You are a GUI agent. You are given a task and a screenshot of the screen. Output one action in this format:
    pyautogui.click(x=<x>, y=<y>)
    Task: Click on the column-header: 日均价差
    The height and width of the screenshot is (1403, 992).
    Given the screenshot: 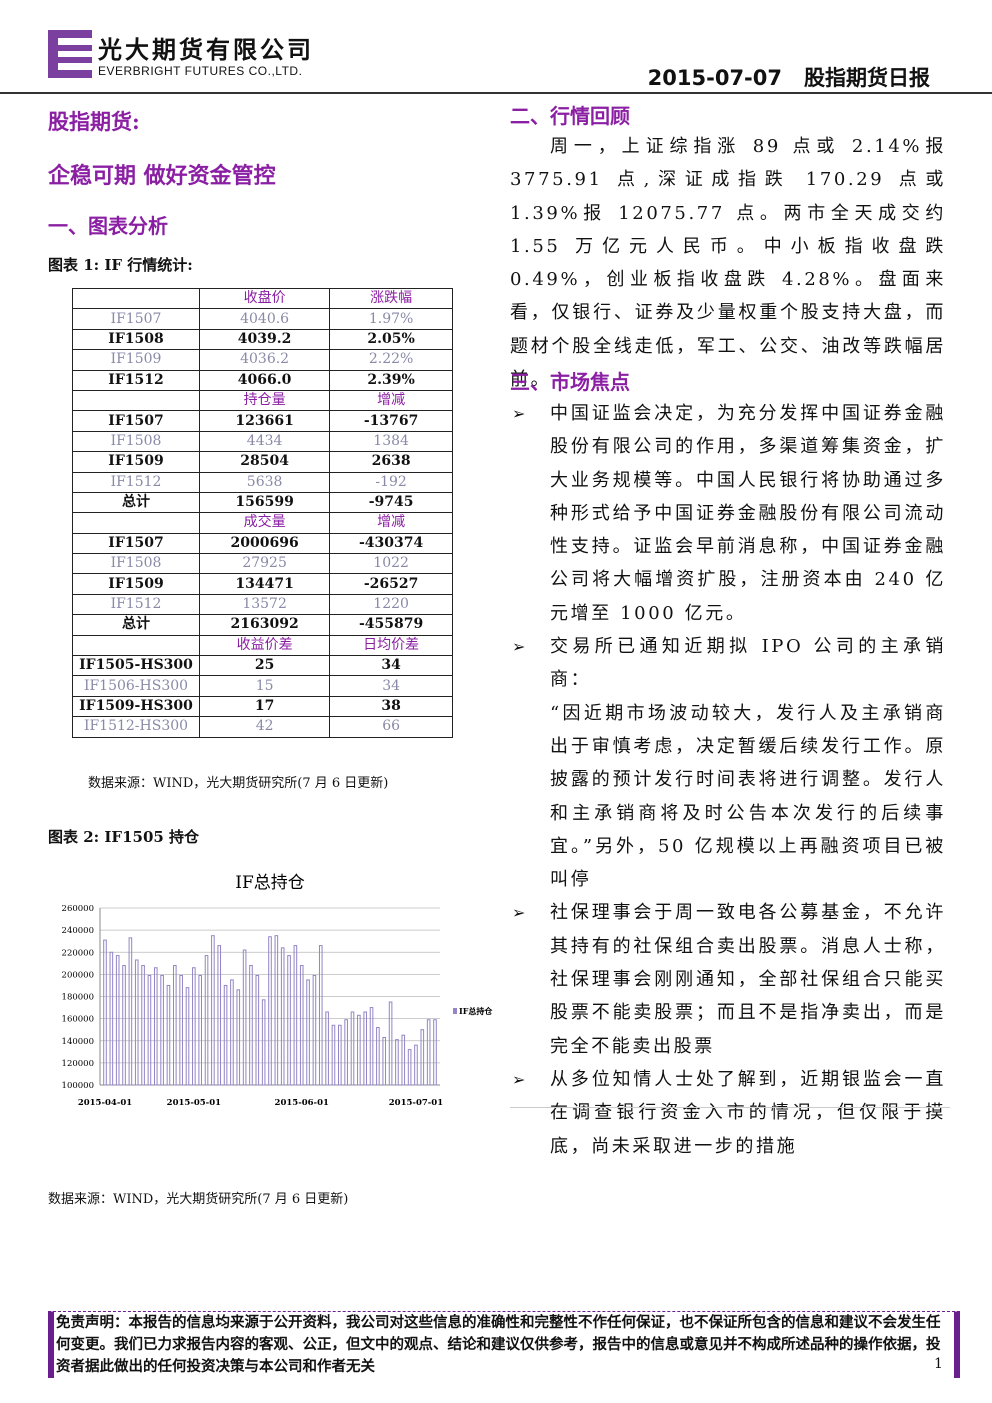 What is the action you would take?
    pyautogui.click(x=391, y=645)
    